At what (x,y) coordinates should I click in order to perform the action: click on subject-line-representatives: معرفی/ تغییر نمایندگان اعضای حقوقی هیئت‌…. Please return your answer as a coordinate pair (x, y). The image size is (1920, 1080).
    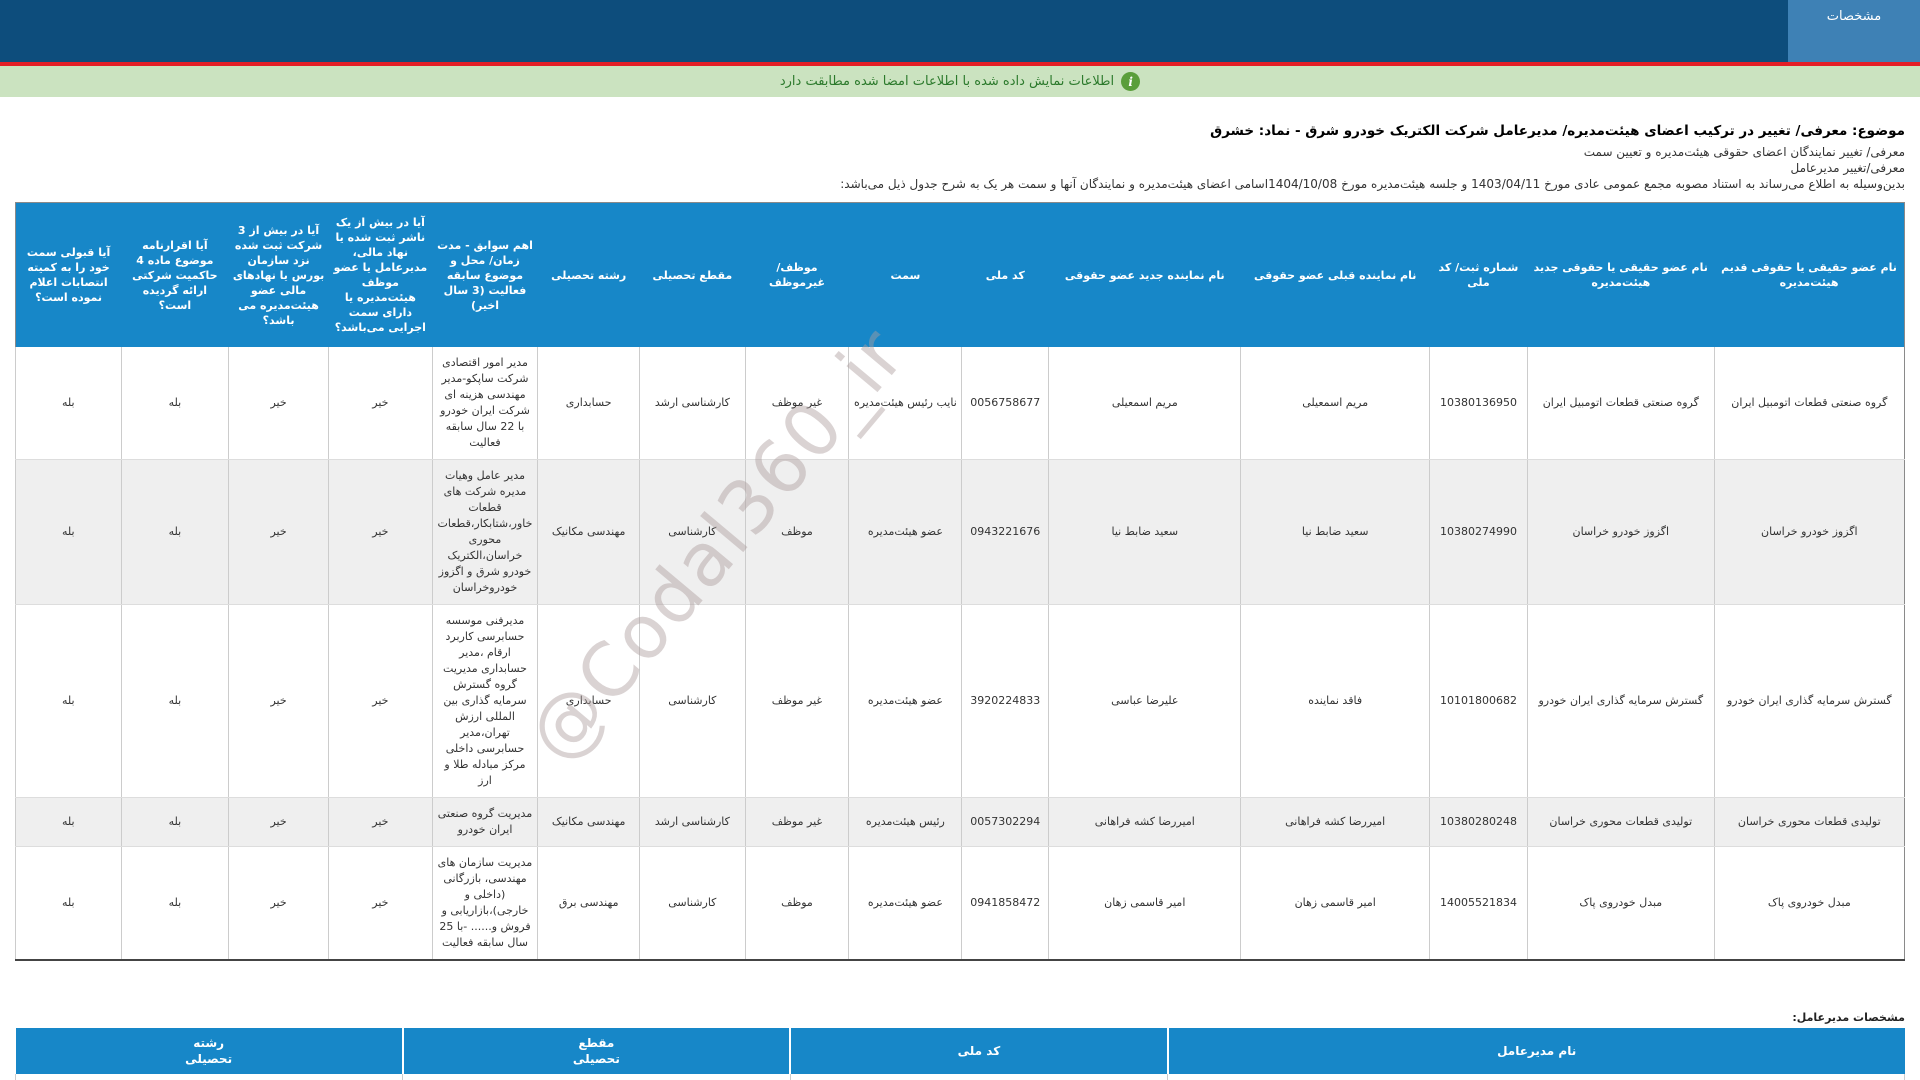
    Looking at the image, I should click on (1744, 152).